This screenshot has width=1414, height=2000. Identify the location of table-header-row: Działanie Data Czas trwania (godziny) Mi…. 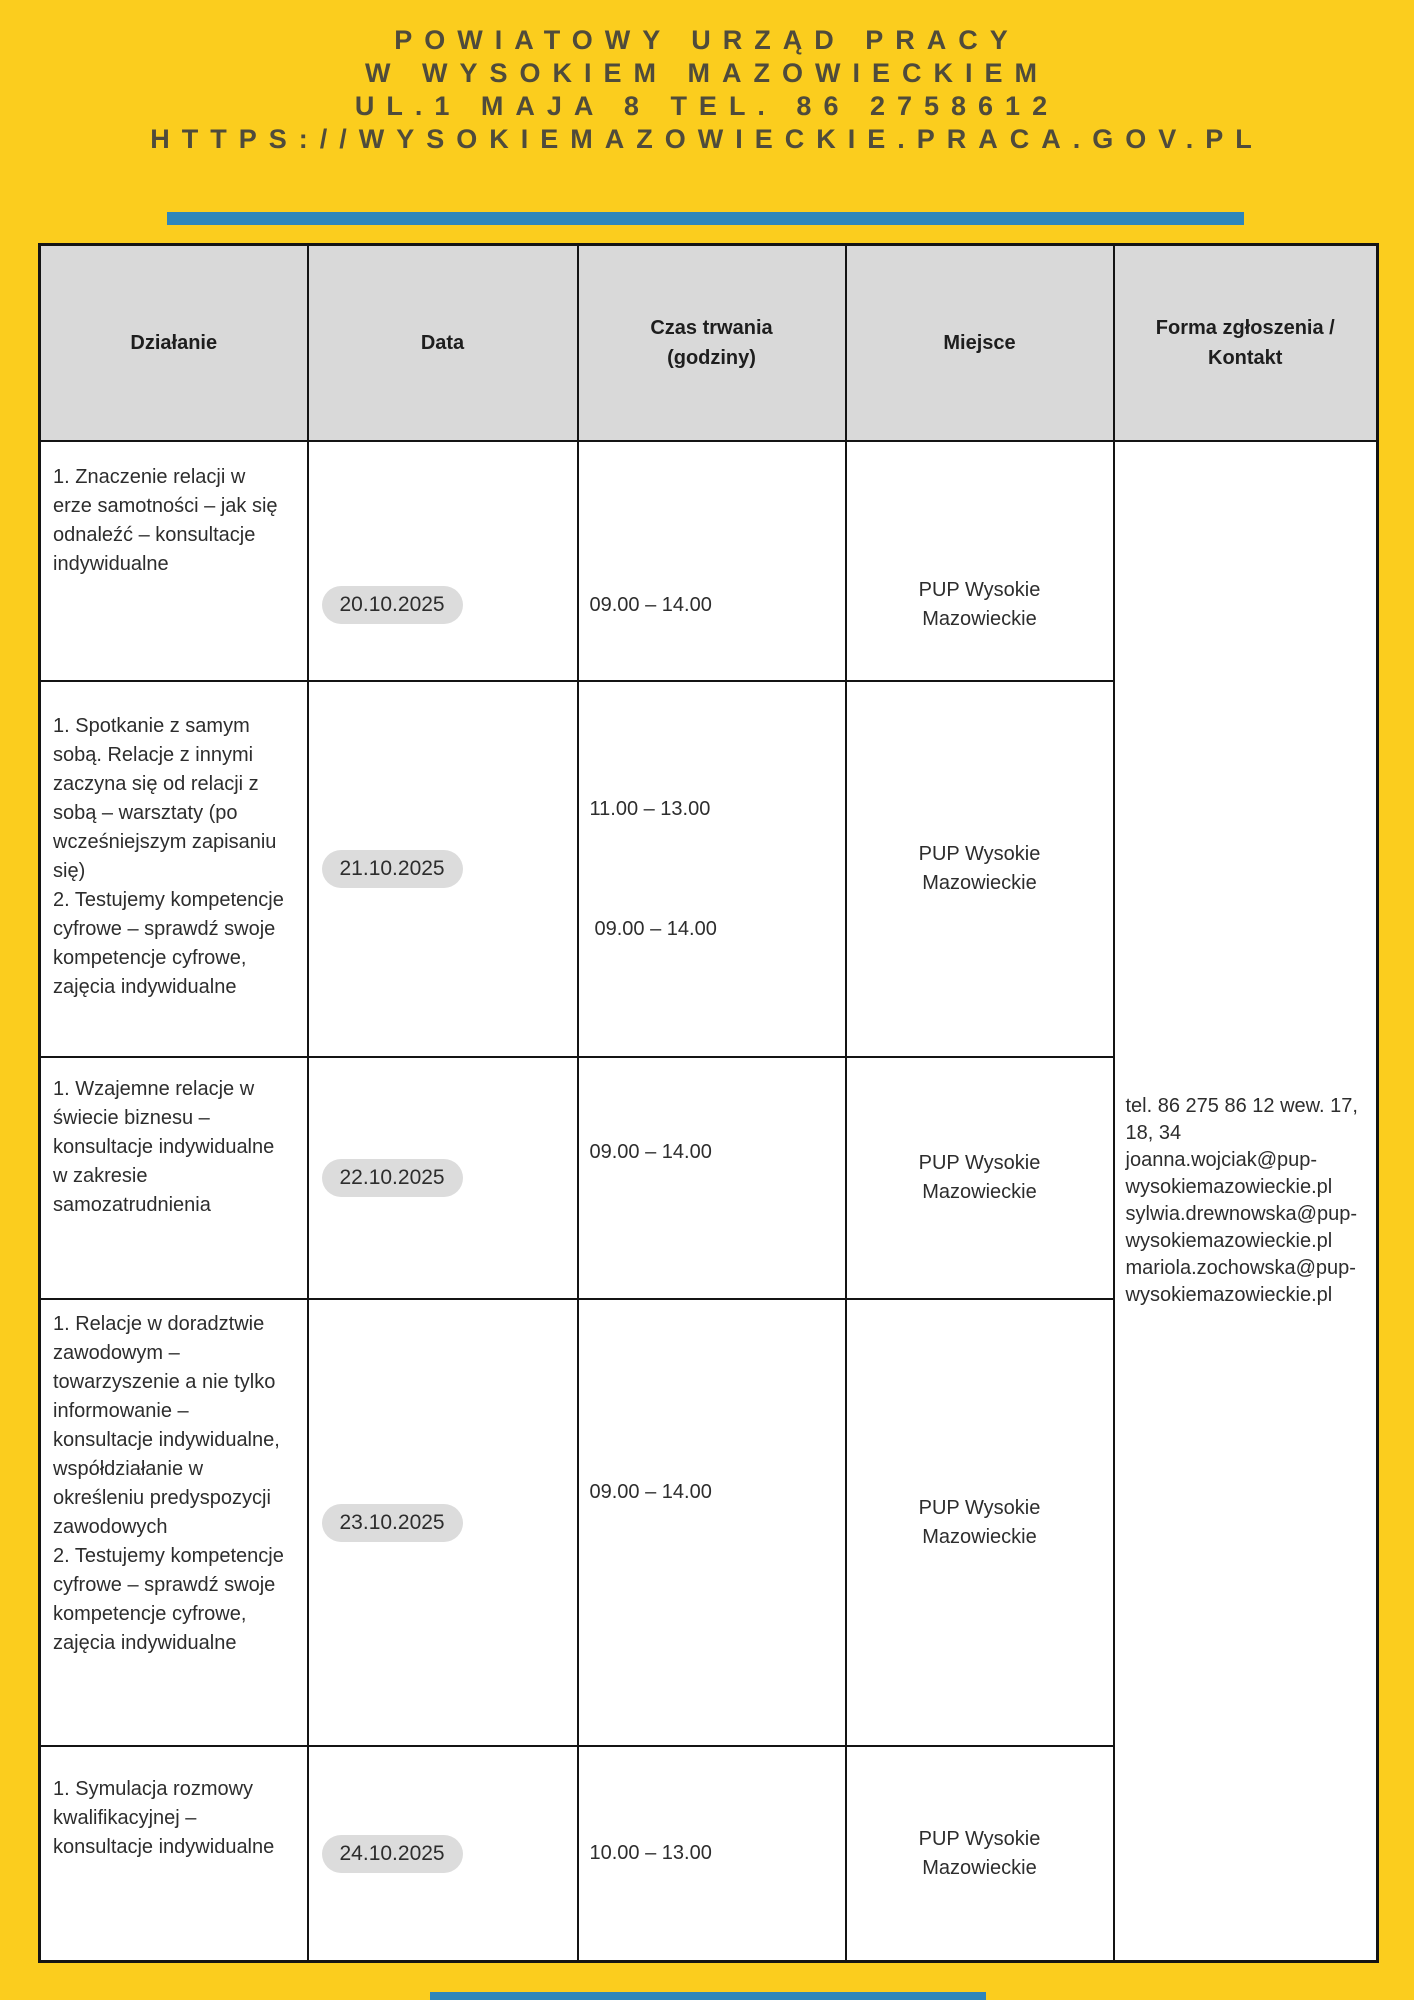
(708, 342).